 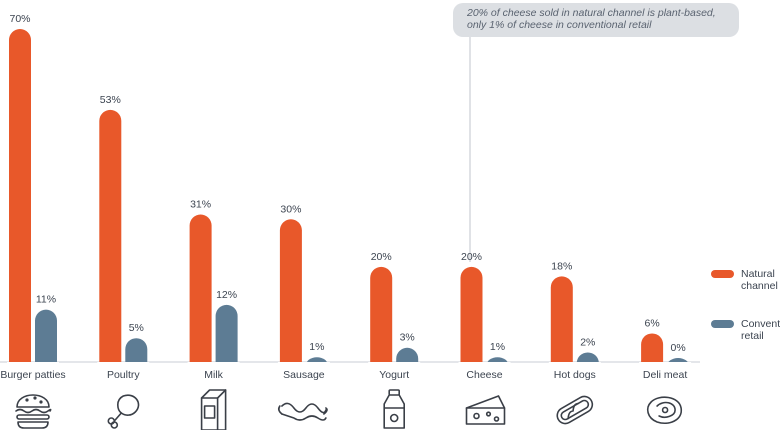 I want to click on legend-conventional-retail: Conventional retail, so click(x=745, y=330).